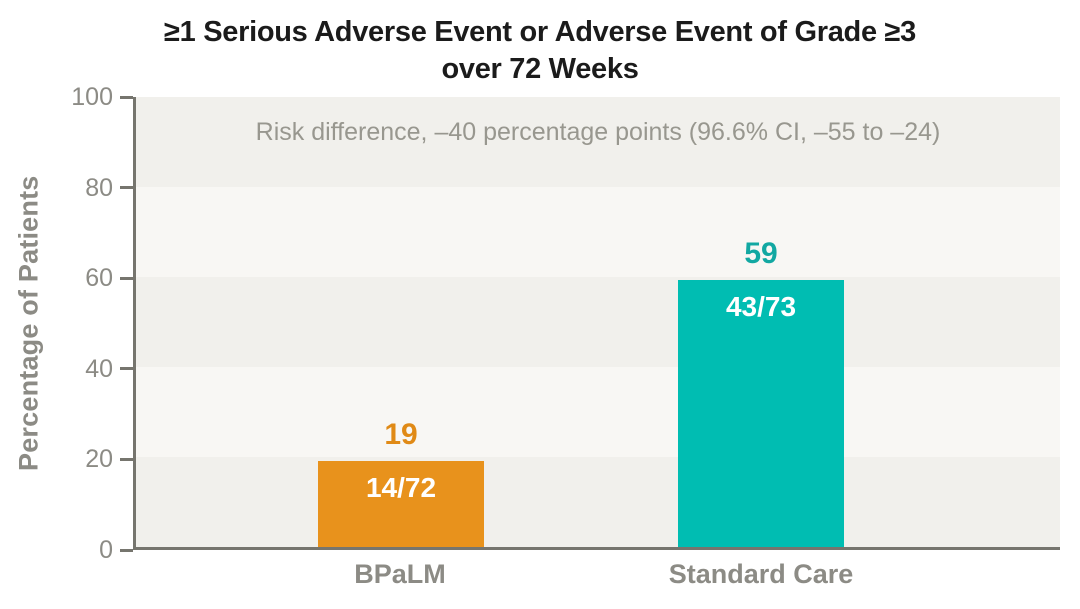 The height and width of the screenshot is (609, 1080). What do you see at coordinates (761, 574) in the screenshot?
I see `x-label-standard-care: Standard Care` at bounding box center [761, 574].